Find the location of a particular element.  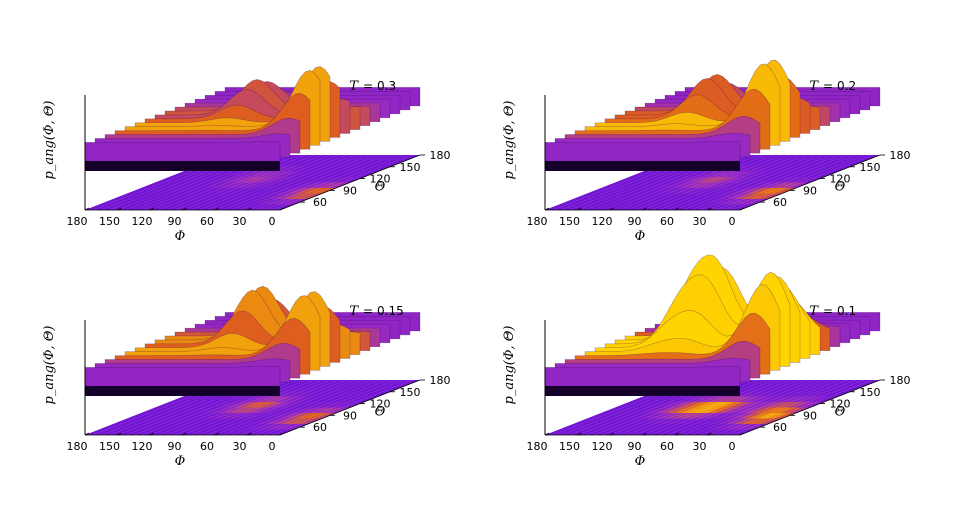

density-surface is located at coordinates (252, 340).